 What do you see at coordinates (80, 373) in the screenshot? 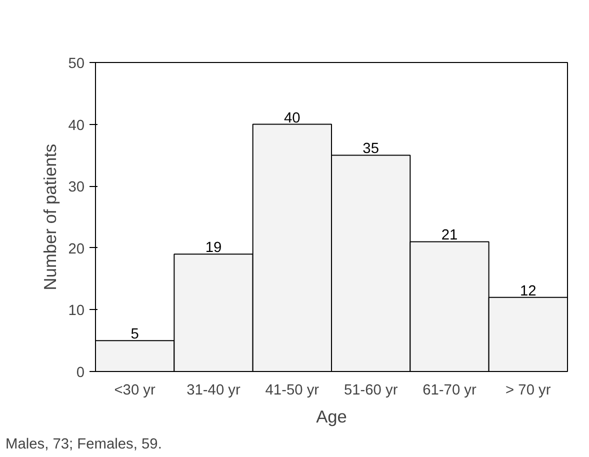
I see `y-tick-label: 0` at bounding box center [80, 373].